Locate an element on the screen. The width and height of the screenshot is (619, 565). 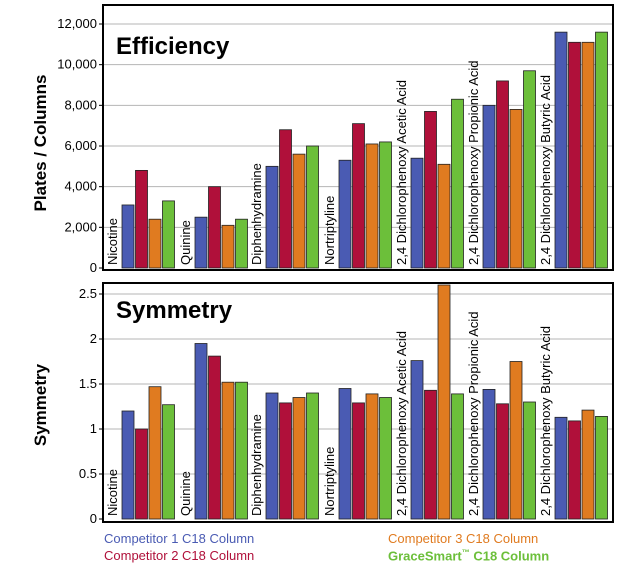
legend-label-competitor-2: Competitor 2 C18 Column is located at coordinates (179, 555).